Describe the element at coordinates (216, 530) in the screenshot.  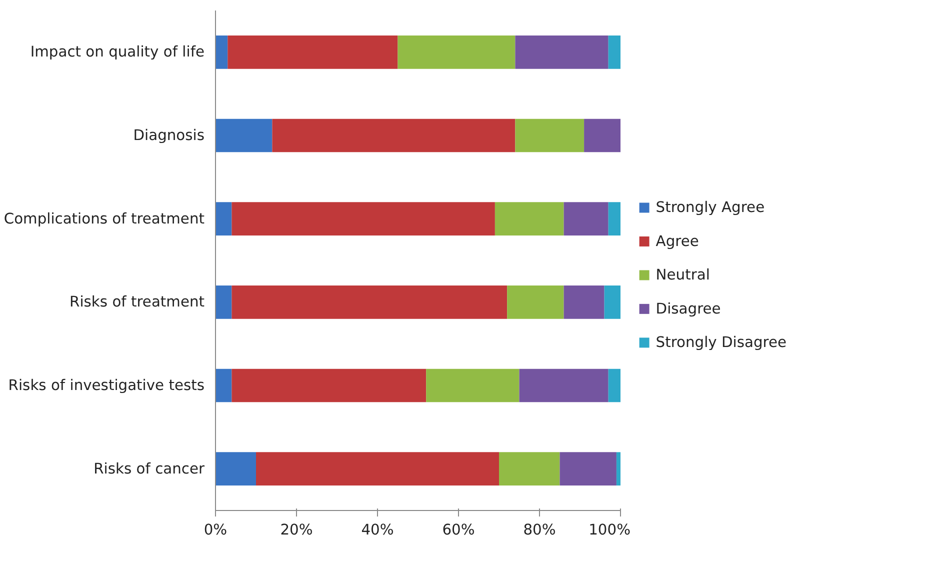
I see `x-tick-label: 0%` at that location.